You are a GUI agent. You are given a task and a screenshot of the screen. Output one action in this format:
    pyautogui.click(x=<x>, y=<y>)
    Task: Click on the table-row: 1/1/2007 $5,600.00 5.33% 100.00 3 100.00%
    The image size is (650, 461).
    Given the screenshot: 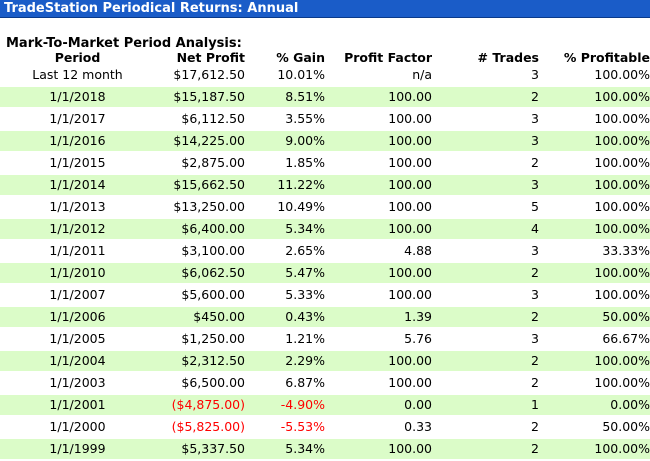 What is the action you would take?
    pyautogui.click(x=325, y=295)
    